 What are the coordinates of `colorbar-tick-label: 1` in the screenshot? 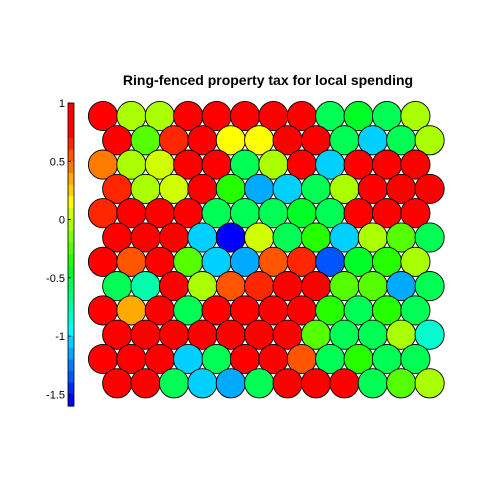 It's located at (62, 104).